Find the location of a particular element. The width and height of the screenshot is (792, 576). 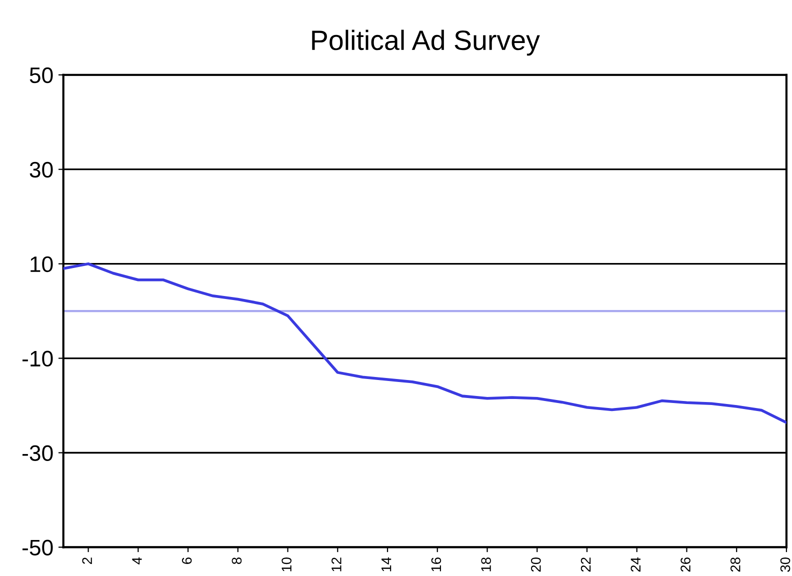

x-tick-label: 8 is located at coordinates (237, 561).